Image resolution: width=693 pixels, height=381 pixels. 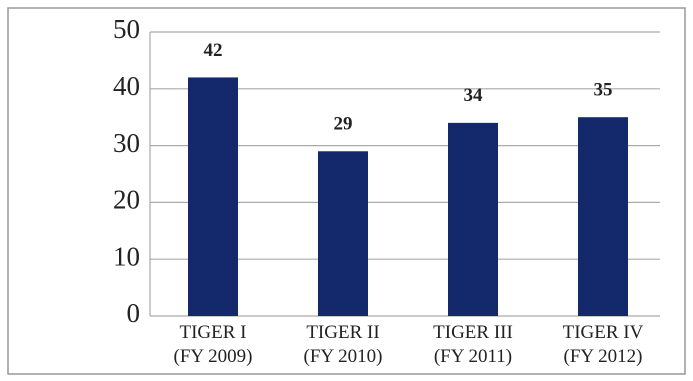 What do you see at coordinates (126, 86) in the screenshot?
I see `y-tick-label: 40` at bounding box center [126, 86].